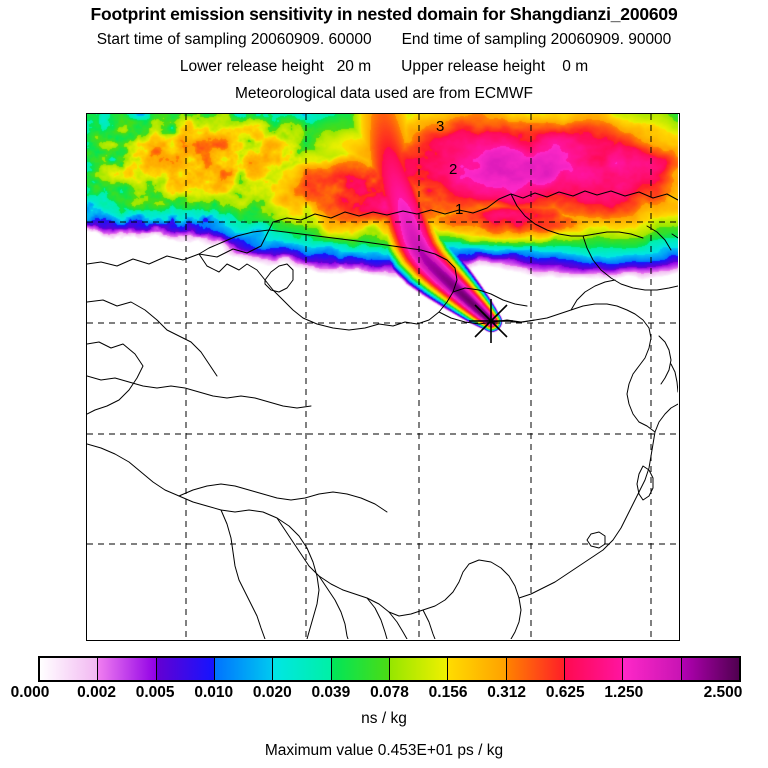  I want to click on trajectory-label-3: 3, so click(440, 126).